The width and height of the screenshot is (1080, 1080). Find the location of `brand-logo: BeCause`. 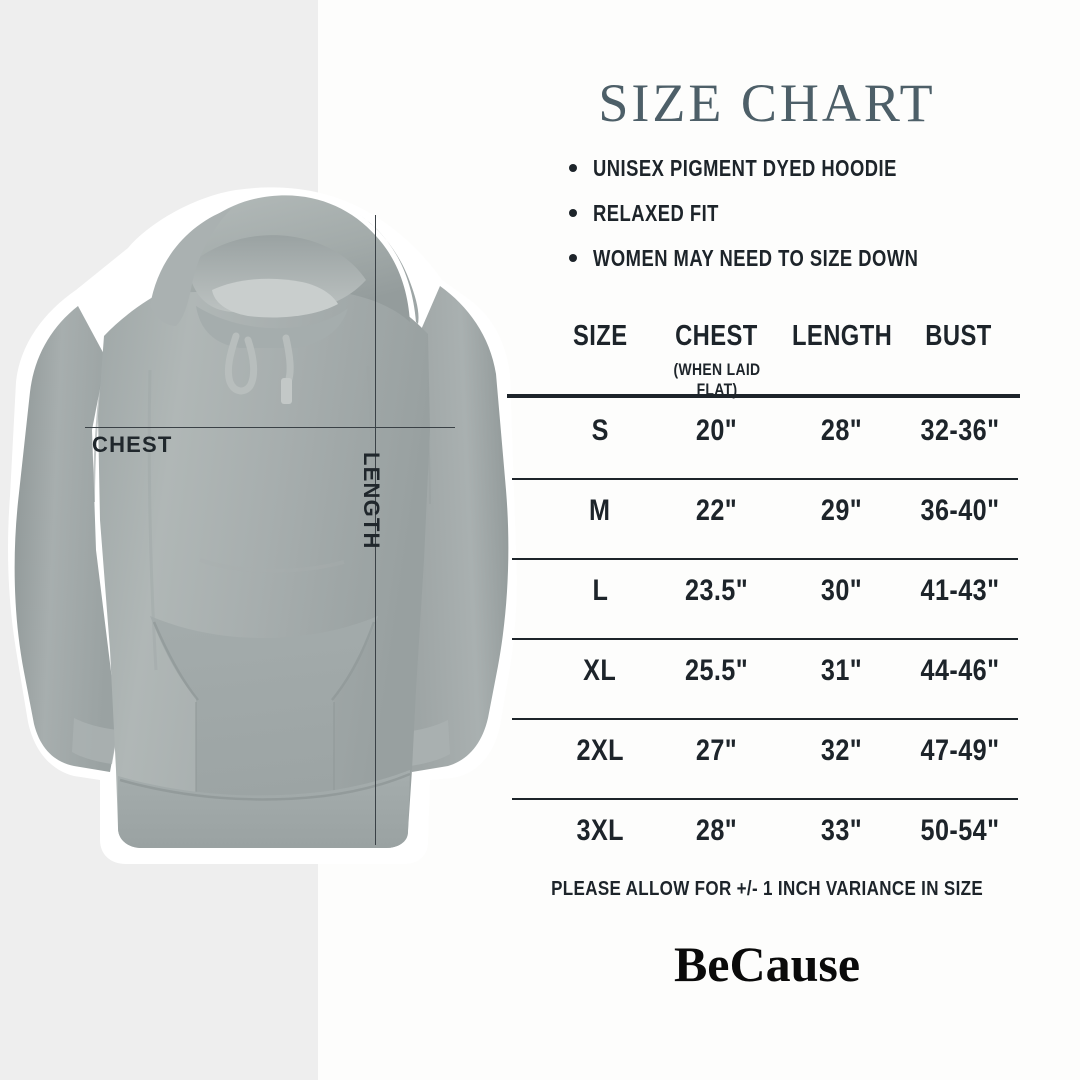

brand-logo: BeCause is located at coordinates (767, 964).